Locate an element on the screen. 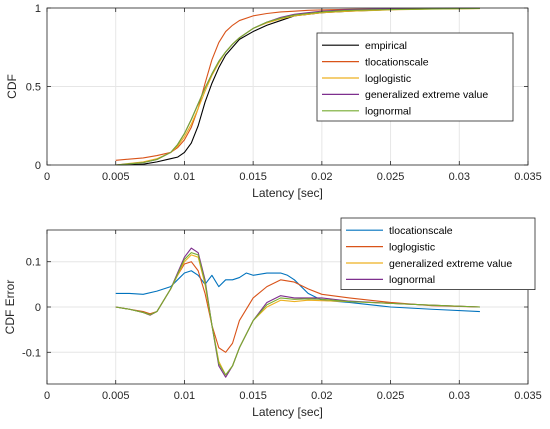 This screenshot has height=429, width=550. legend-box is located at coordinates (415, 77).